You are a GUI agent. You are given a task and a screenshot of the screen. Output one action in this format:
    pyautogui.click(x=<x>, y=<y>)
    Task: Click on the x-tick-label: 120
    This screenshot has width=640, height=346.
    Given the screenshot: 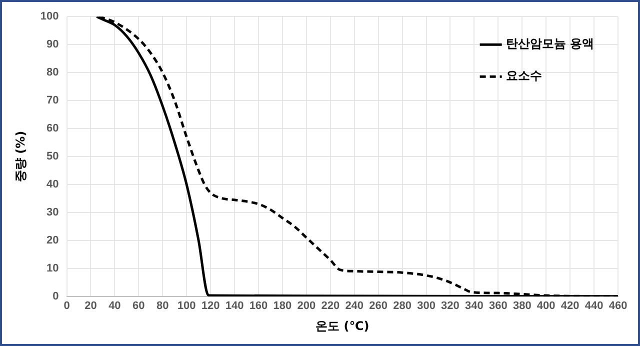 What is the action you would take?
    pyautogui.click(x=210, y=306)
    